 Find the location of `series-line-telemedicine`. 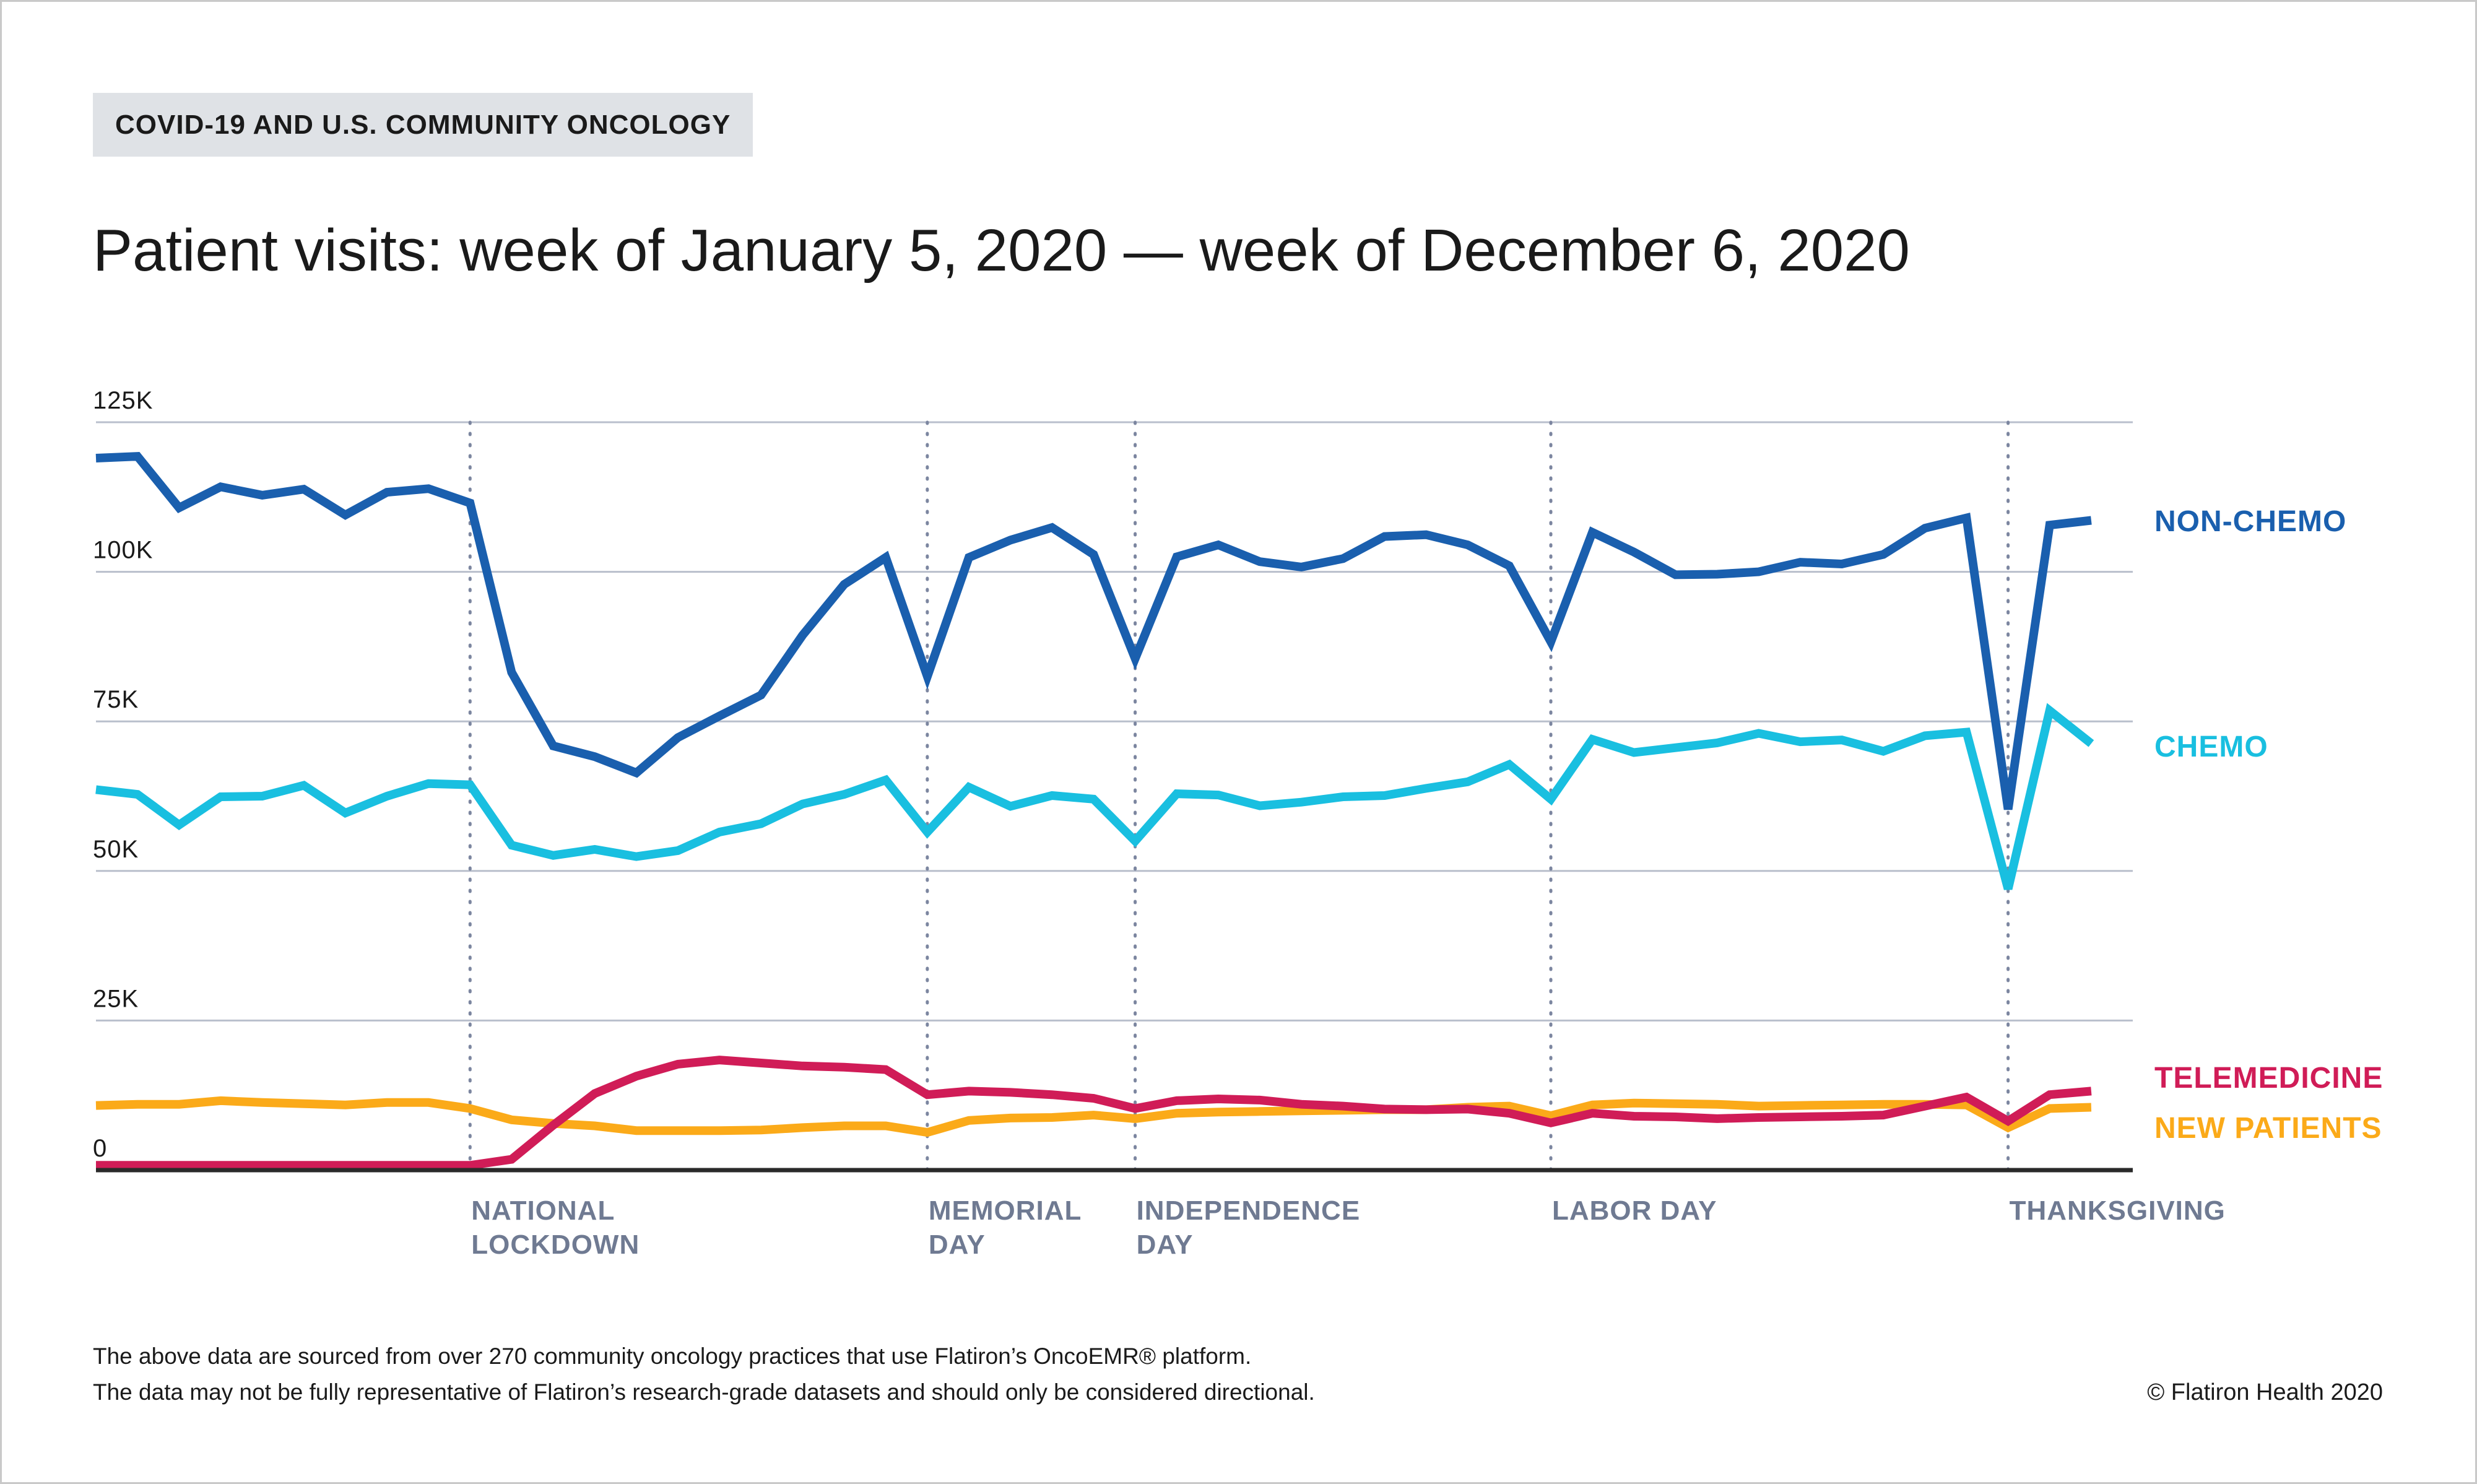

series-line-telemedicine is located at coordinates (1094, 1113).